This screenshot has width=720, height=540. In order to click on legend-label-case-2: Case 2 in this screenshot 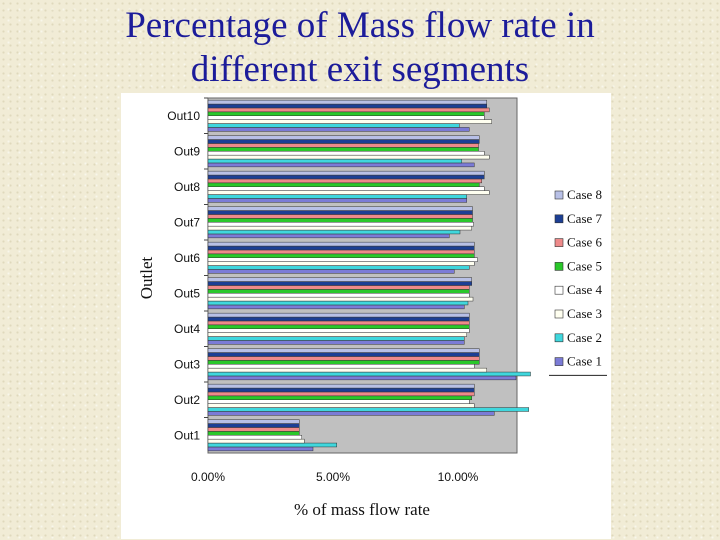, I will do `click(584, 337)`.